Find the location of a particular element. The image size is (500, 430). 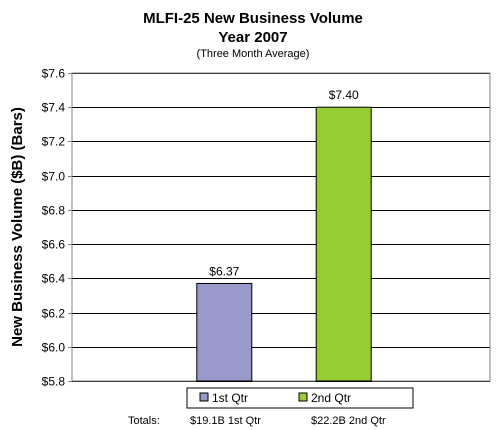

y-tick-label: $7.0 is located at coordinates (54, 177).